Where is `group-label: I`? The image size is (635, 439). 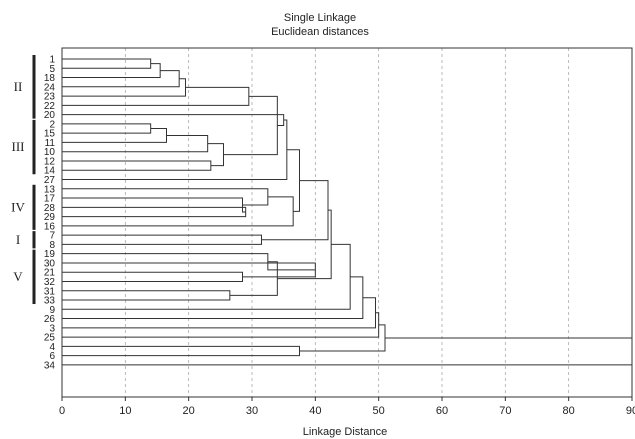
group-label: I is located at coordinates (18, 239).